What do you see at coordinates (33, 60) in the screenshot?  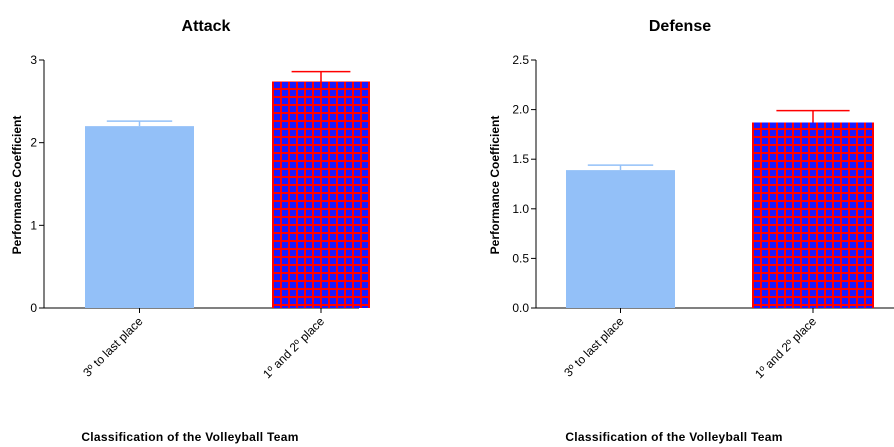 I see `y-tick-label: 3` at bounding box center [33, 60].